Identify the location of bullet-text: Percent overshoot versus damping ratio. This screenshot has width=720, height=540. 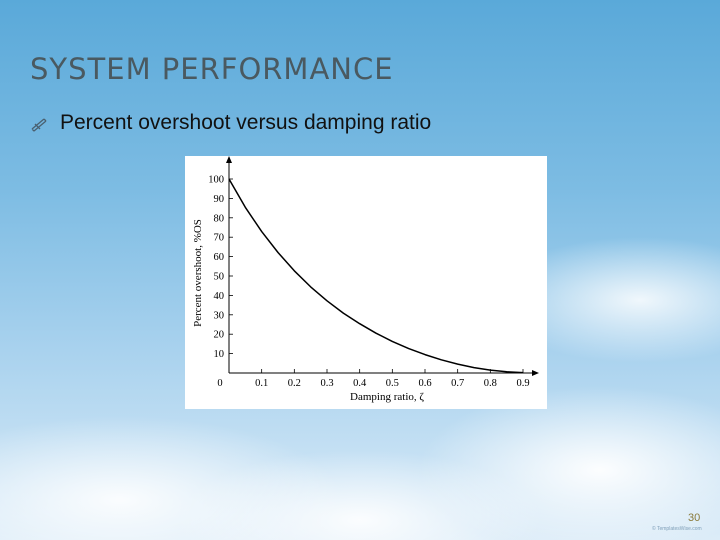
(246, 122).